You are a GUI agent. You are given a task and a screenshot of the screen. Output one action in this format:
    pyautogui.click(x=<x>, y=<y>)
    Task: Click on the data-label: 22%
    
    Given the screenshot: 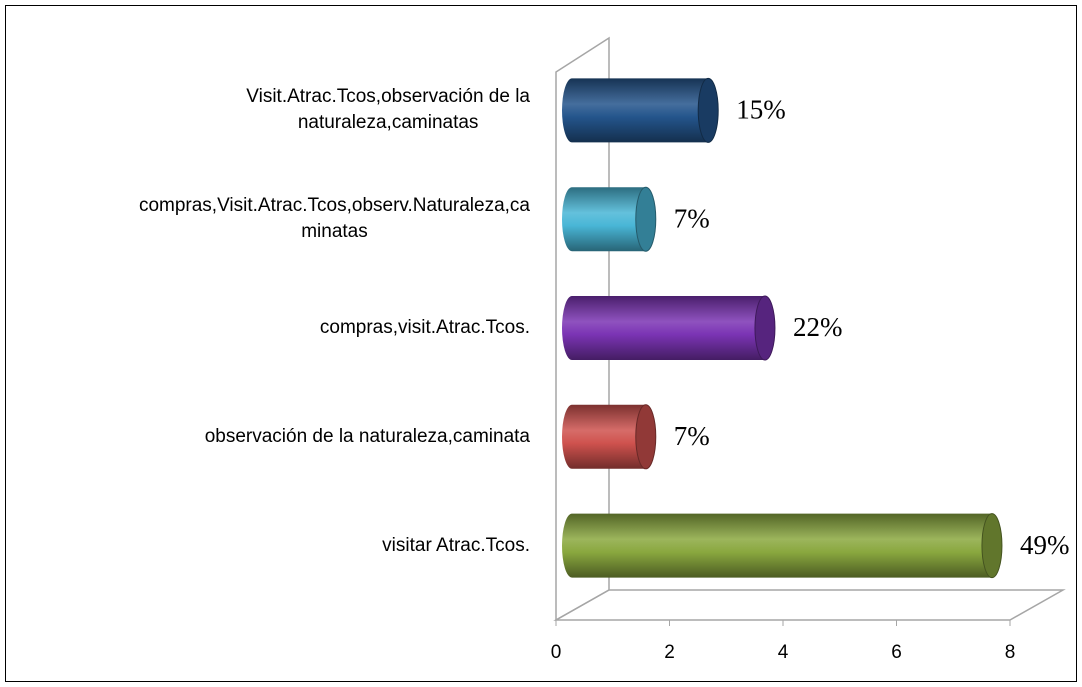 What is the action you would take?
    pyautogui.click(x=818, y=327)
    